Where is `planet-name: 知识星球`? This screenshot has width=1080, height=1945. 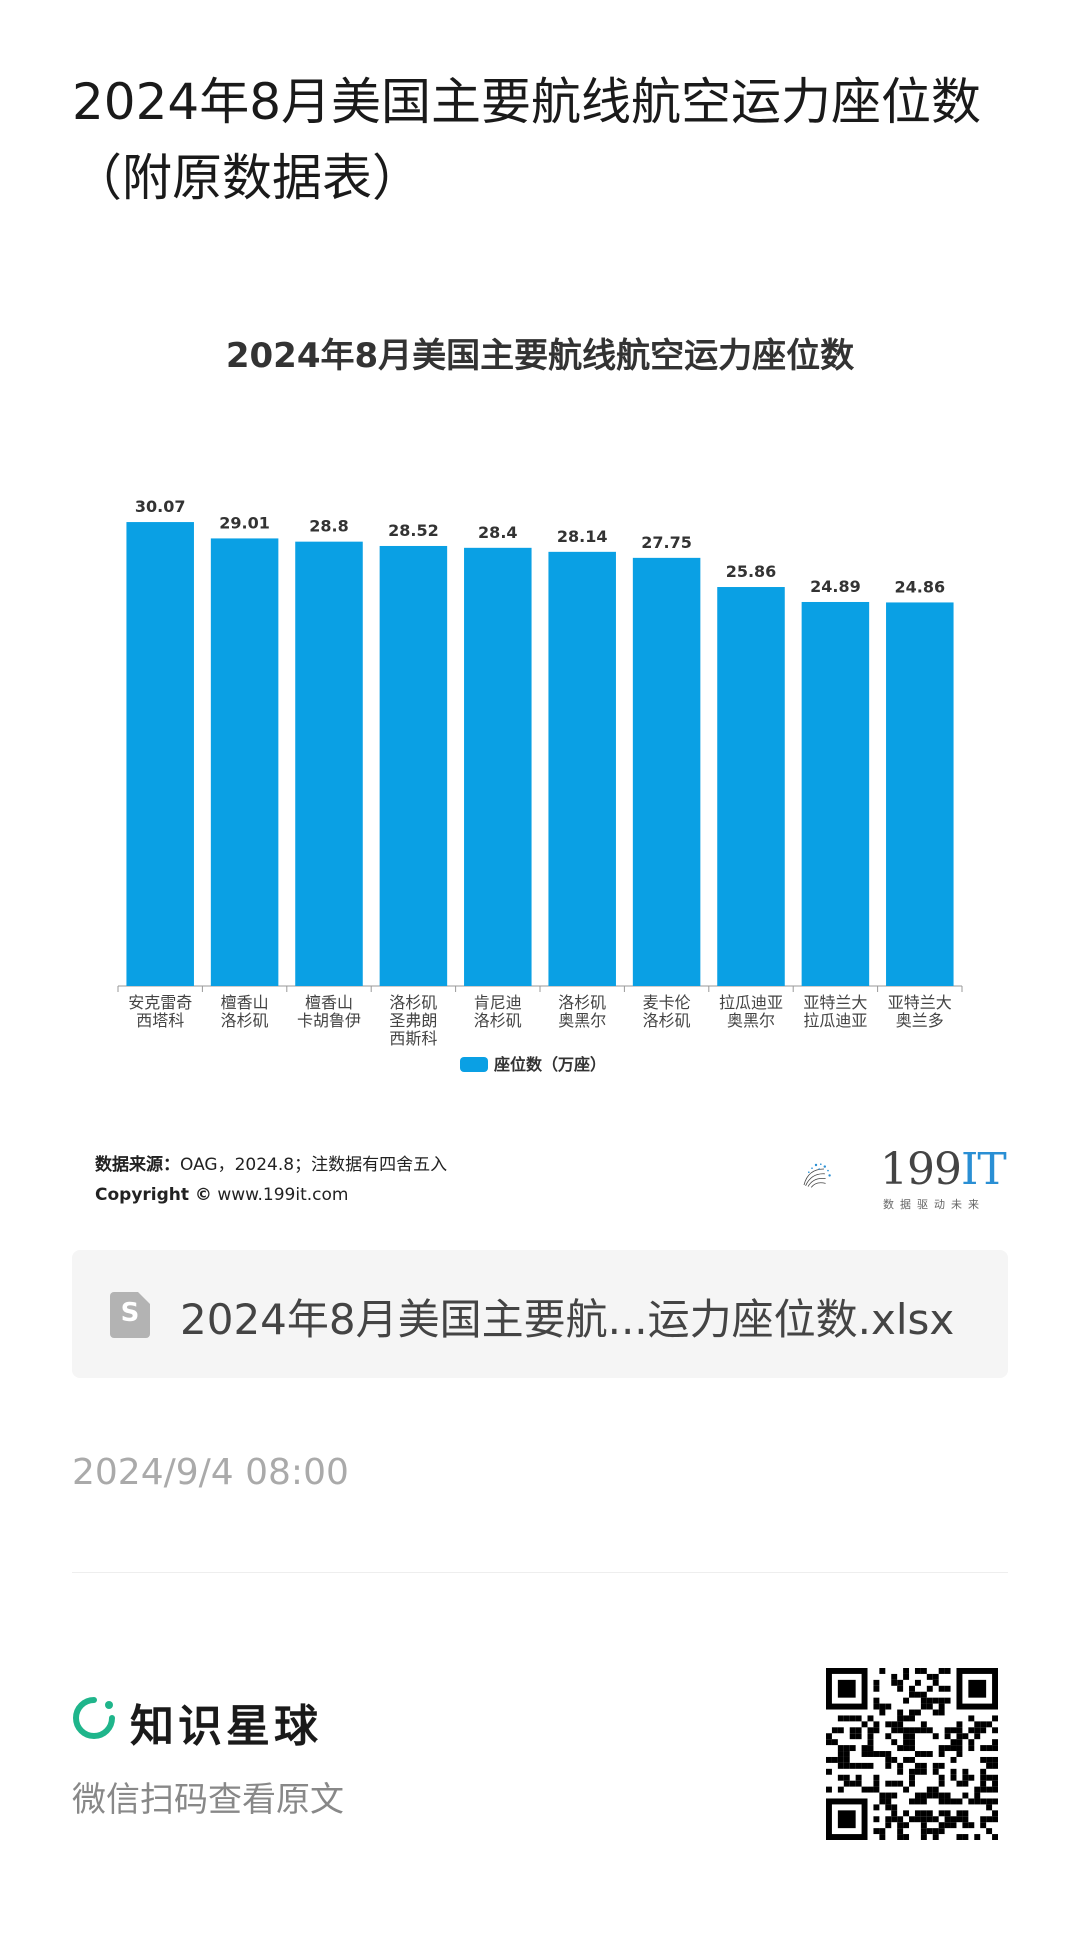 planet-name: 知识星球 is located at coordinates (226, 1726).